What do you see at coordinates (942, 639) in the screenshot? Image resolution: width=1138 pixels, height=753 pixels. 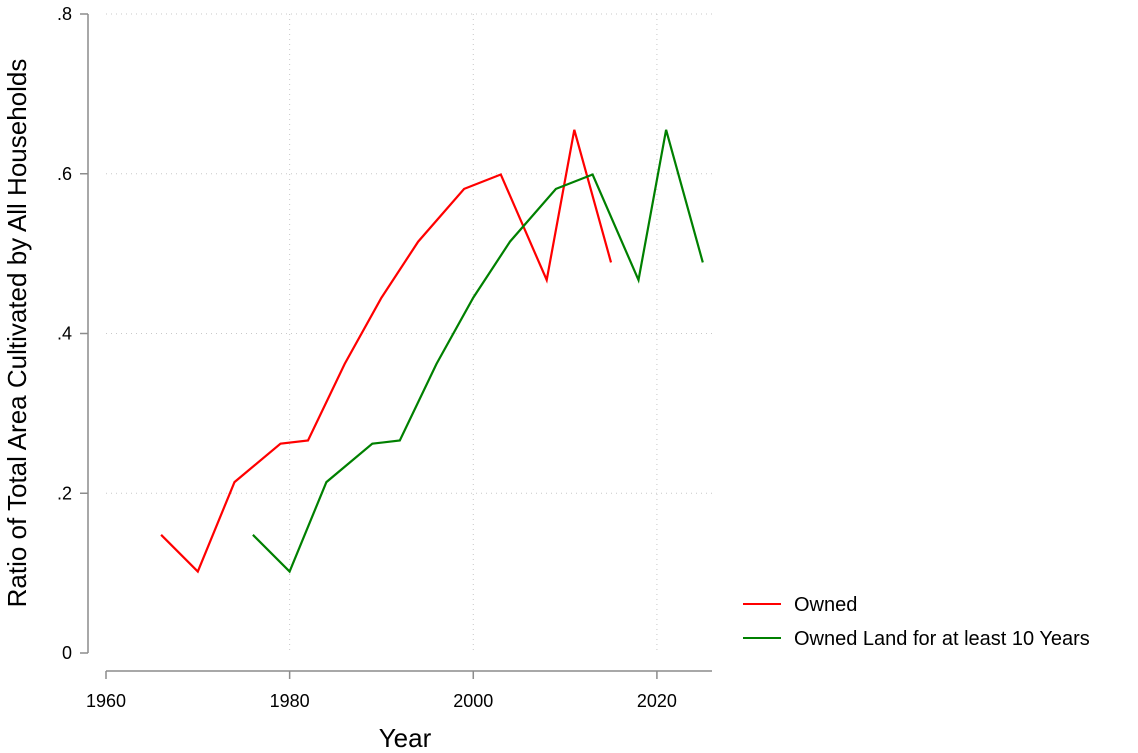 I see `legend-label-owned-10-years: Owned Land for at least 10 Years` at bounding box center [942, 639].